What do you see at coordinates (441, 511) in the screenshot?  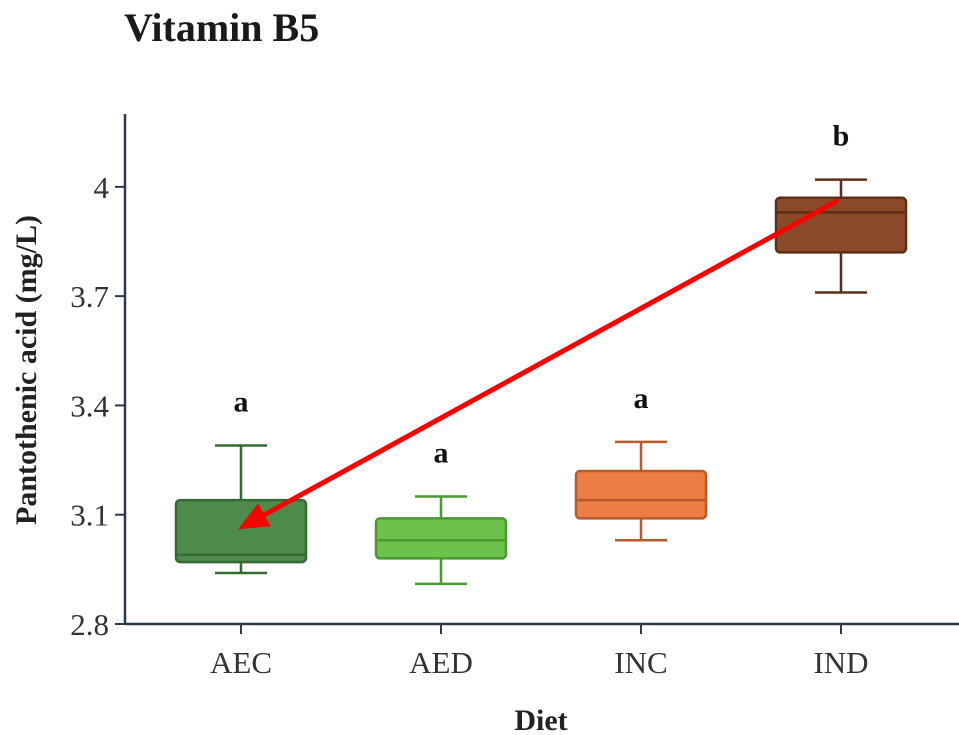 I see `box-aed: a` at bounding box center [441, 511].